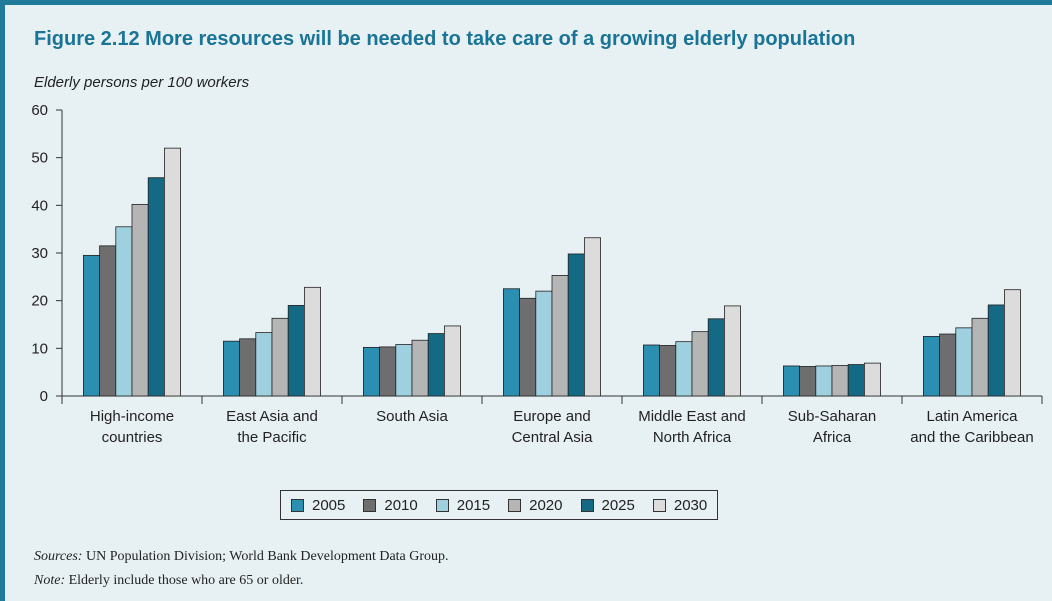 This screenshot has width=1052, height=601. Describe the element at coordinates (618, 505) in the screenshot. I see `legend-label: 2025` at that location.